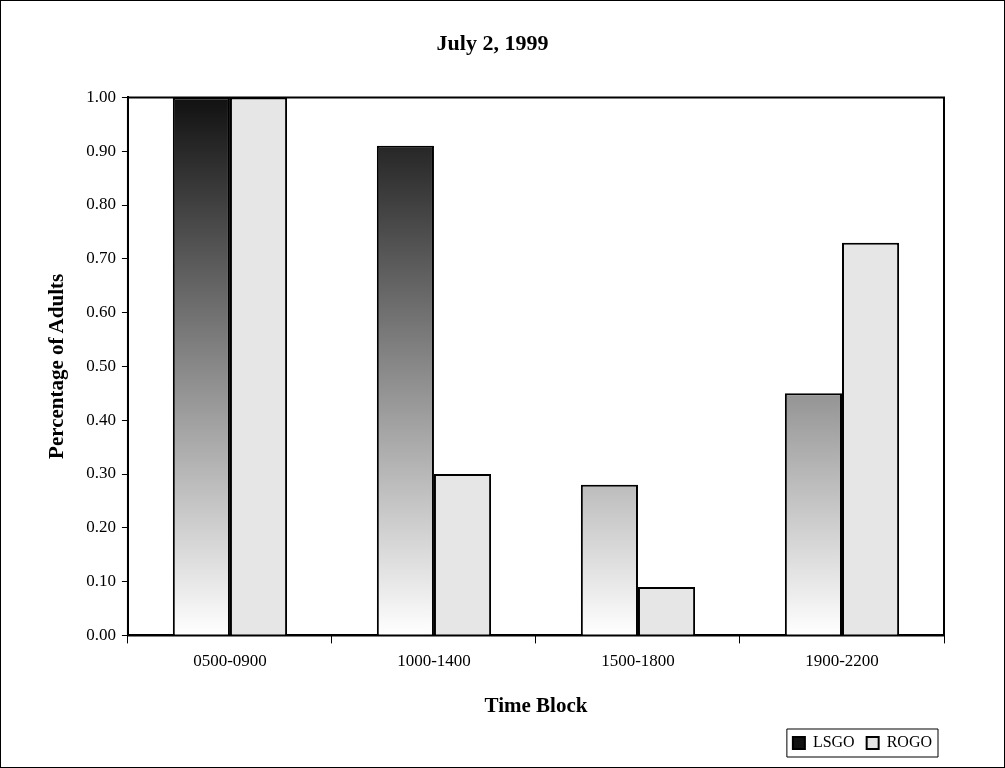 This screenshot has height=768, width=1005. I want to click on legend-label: LSGO, so click(833, 742).